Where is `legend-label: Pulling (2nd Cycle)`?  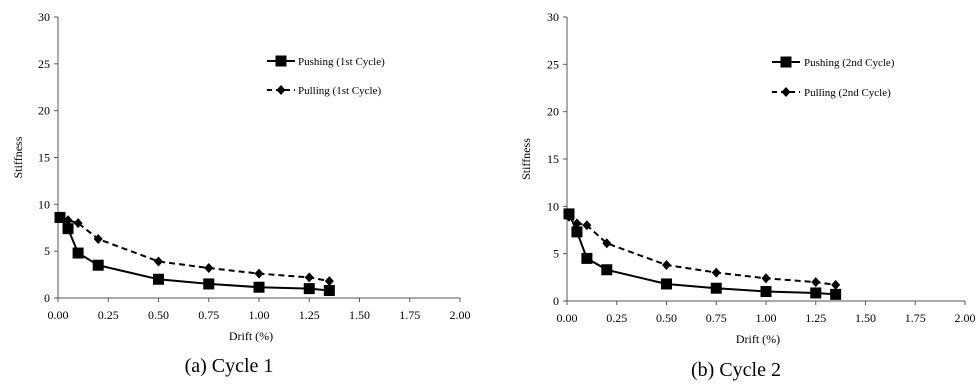 legend-label: Pulling (2nd Cycle) is located at coordinates (847, 93).